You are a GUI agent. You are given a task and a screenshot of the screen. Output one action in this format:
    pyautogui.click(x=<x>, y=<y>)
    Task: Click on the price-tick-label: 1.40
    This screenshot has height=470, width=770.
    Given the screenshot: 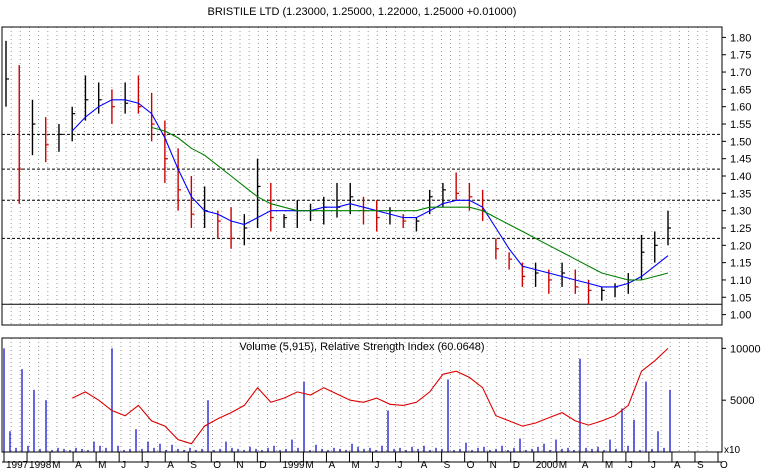 What is the action you would take?
    pyautogui.click(x=740, y=177)
    